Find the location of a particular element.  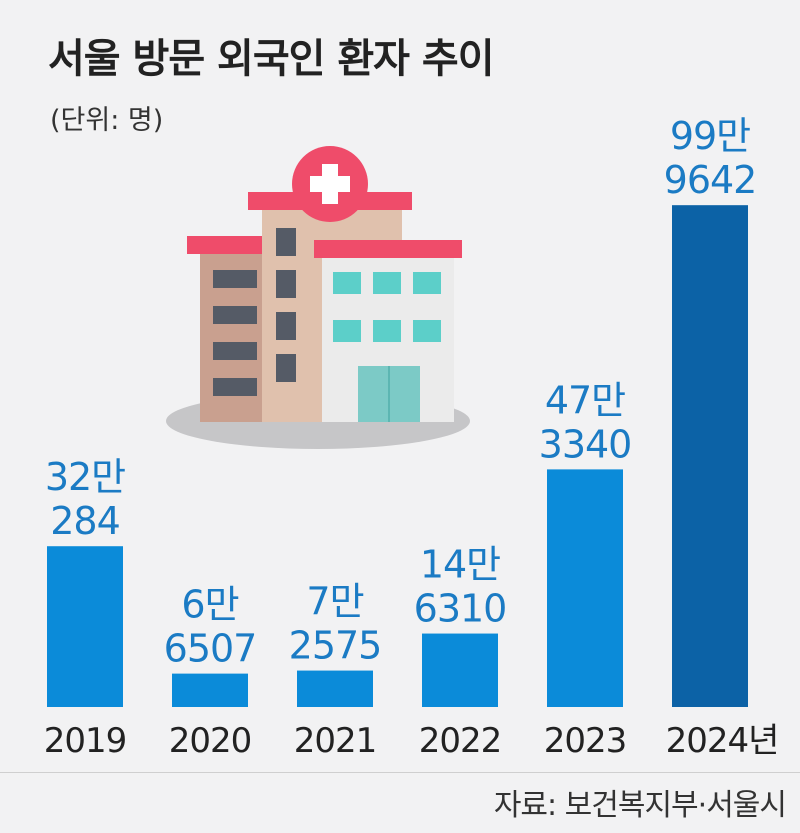

value-label-2019-2: 284 is located at coordinates (85, 521).